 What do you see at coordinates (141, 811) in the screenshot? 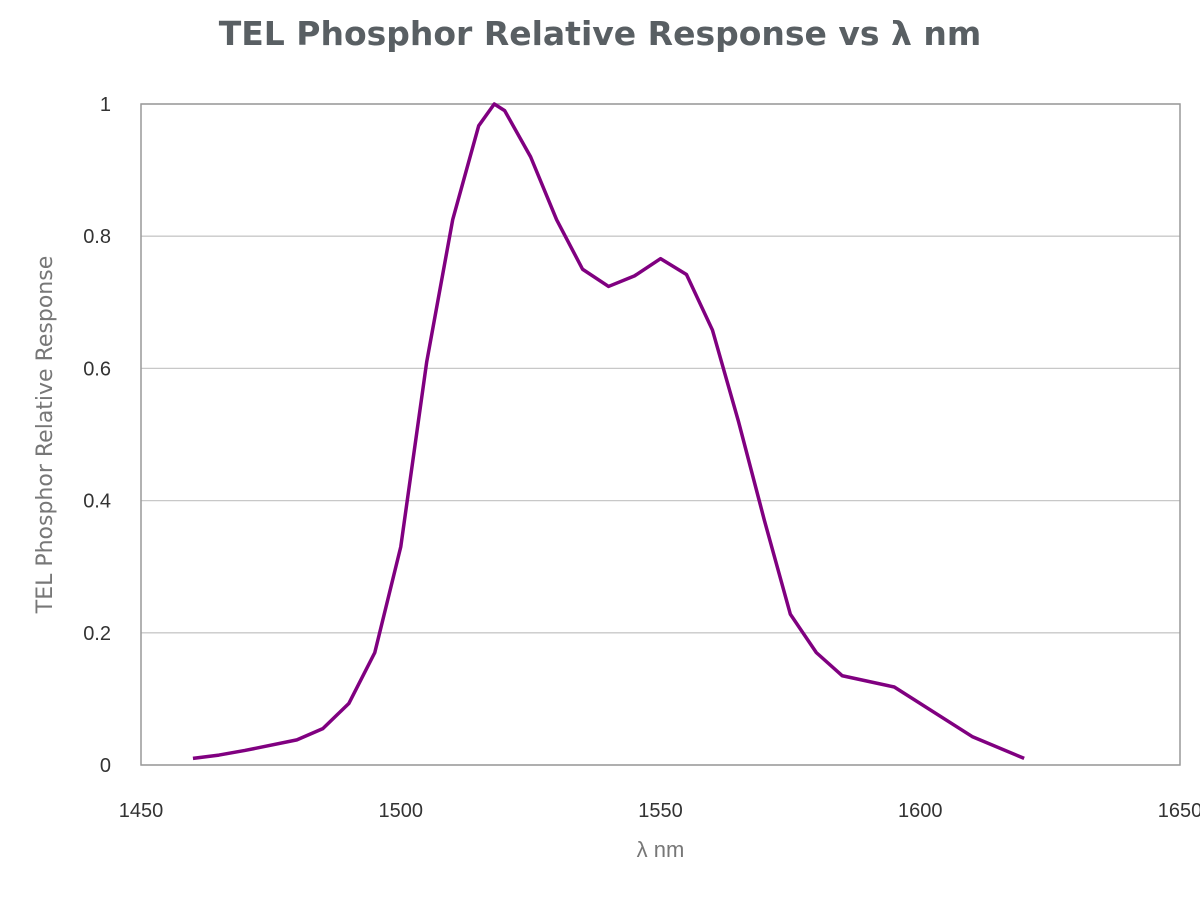
I see `x-tick-label: 1450` at bounding box center [141, 811].